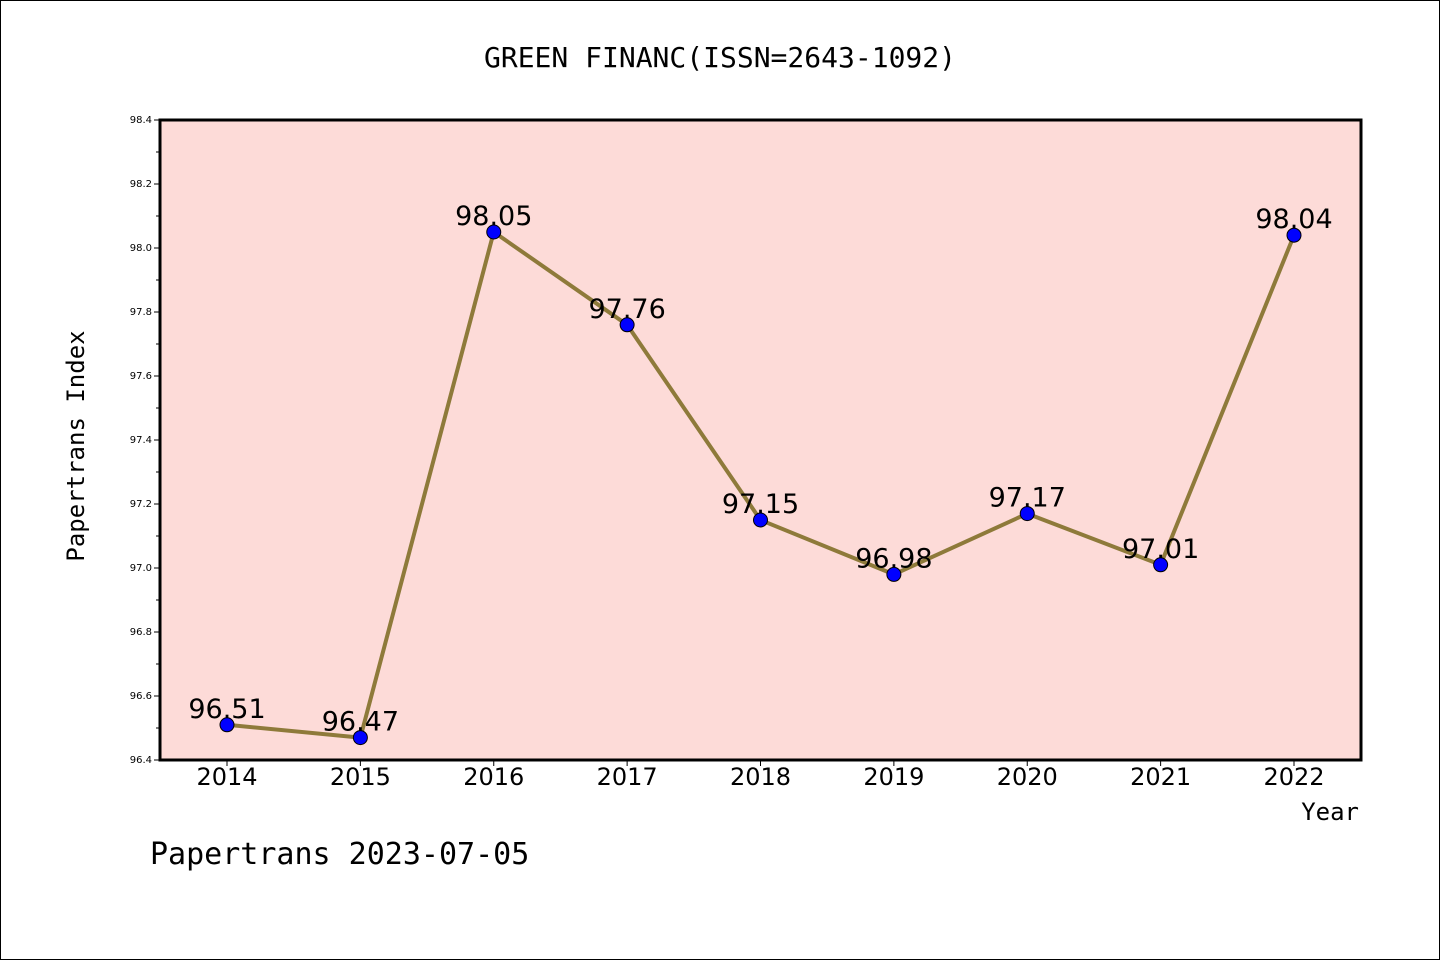 This screenshot has width=1440, height=960. What do you see at coordinates (360, 722) in the screenshot?
I see `data-label-2015: 96.47` at bounding box center [360, 722].